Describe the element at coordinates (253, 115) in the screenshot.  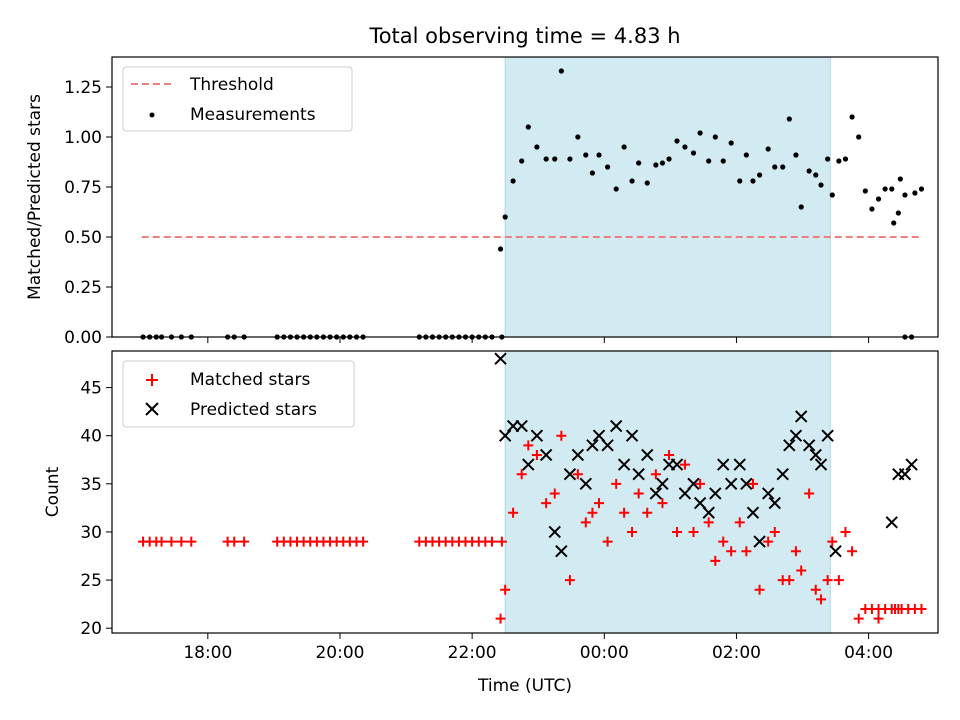
I see `measurements-legend-label: Measurements` at that location.